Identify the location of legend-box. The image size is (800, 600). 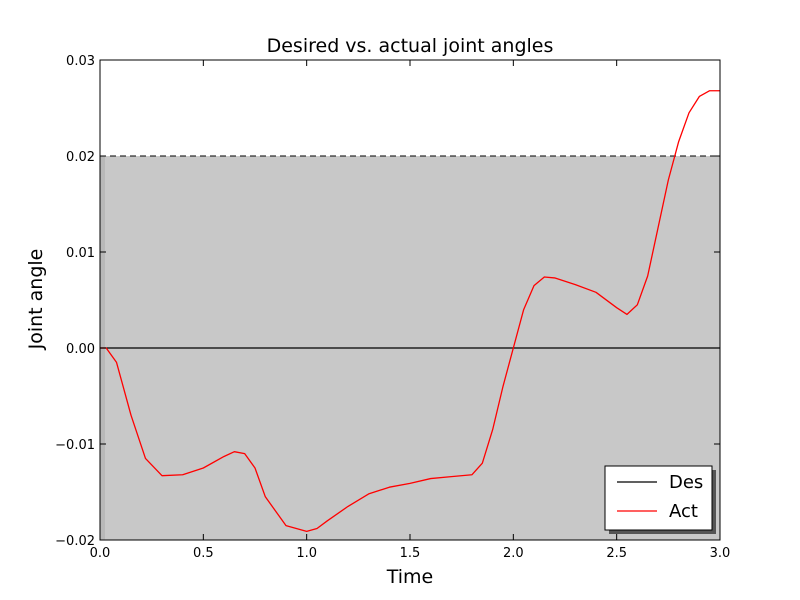
(658, 498).